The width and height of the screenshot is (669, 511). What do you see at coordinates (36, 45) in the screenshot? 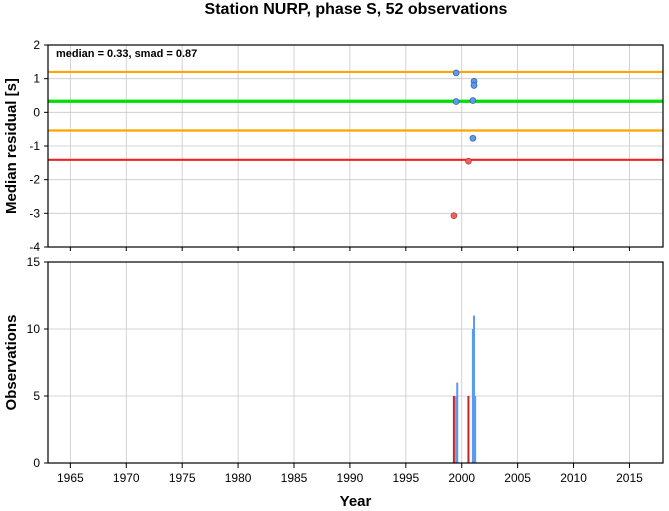
I see `residual-y-tick-label: 2` at bounding box center [36, 45].